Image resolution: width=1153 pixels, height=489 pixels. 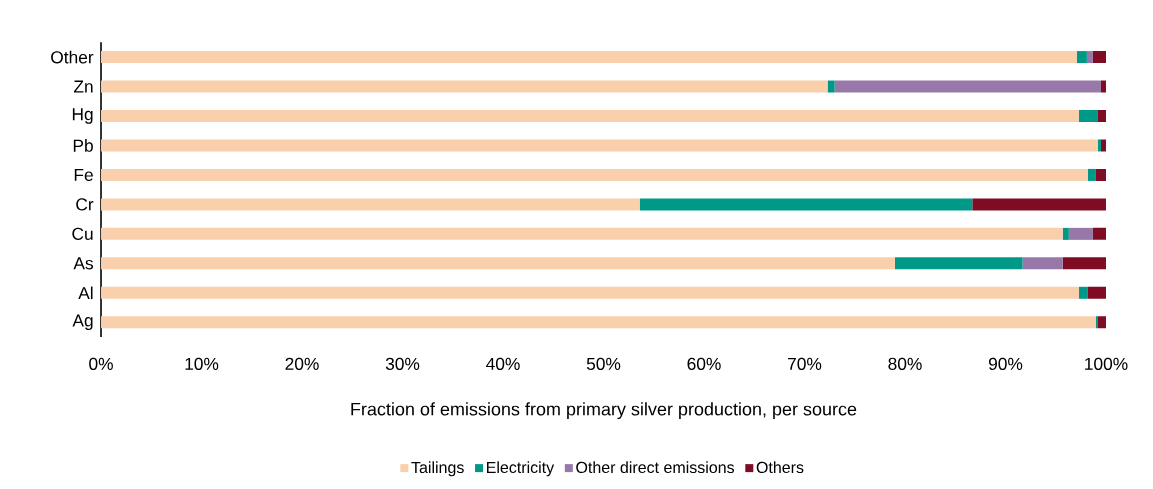 What do you see at coordinates (704, 363) in the screenshot?
I see `x-tick-label: 60%` at bounding box center [704, 363].